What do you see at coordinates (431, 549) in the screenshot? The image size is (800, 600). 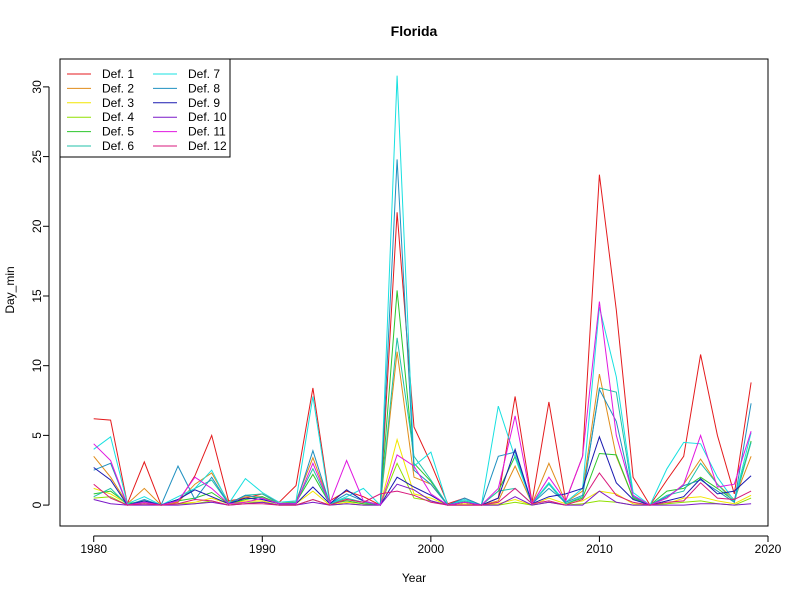 I see `x-tick-label-2000: 2000` at bounding box center [431, 549].